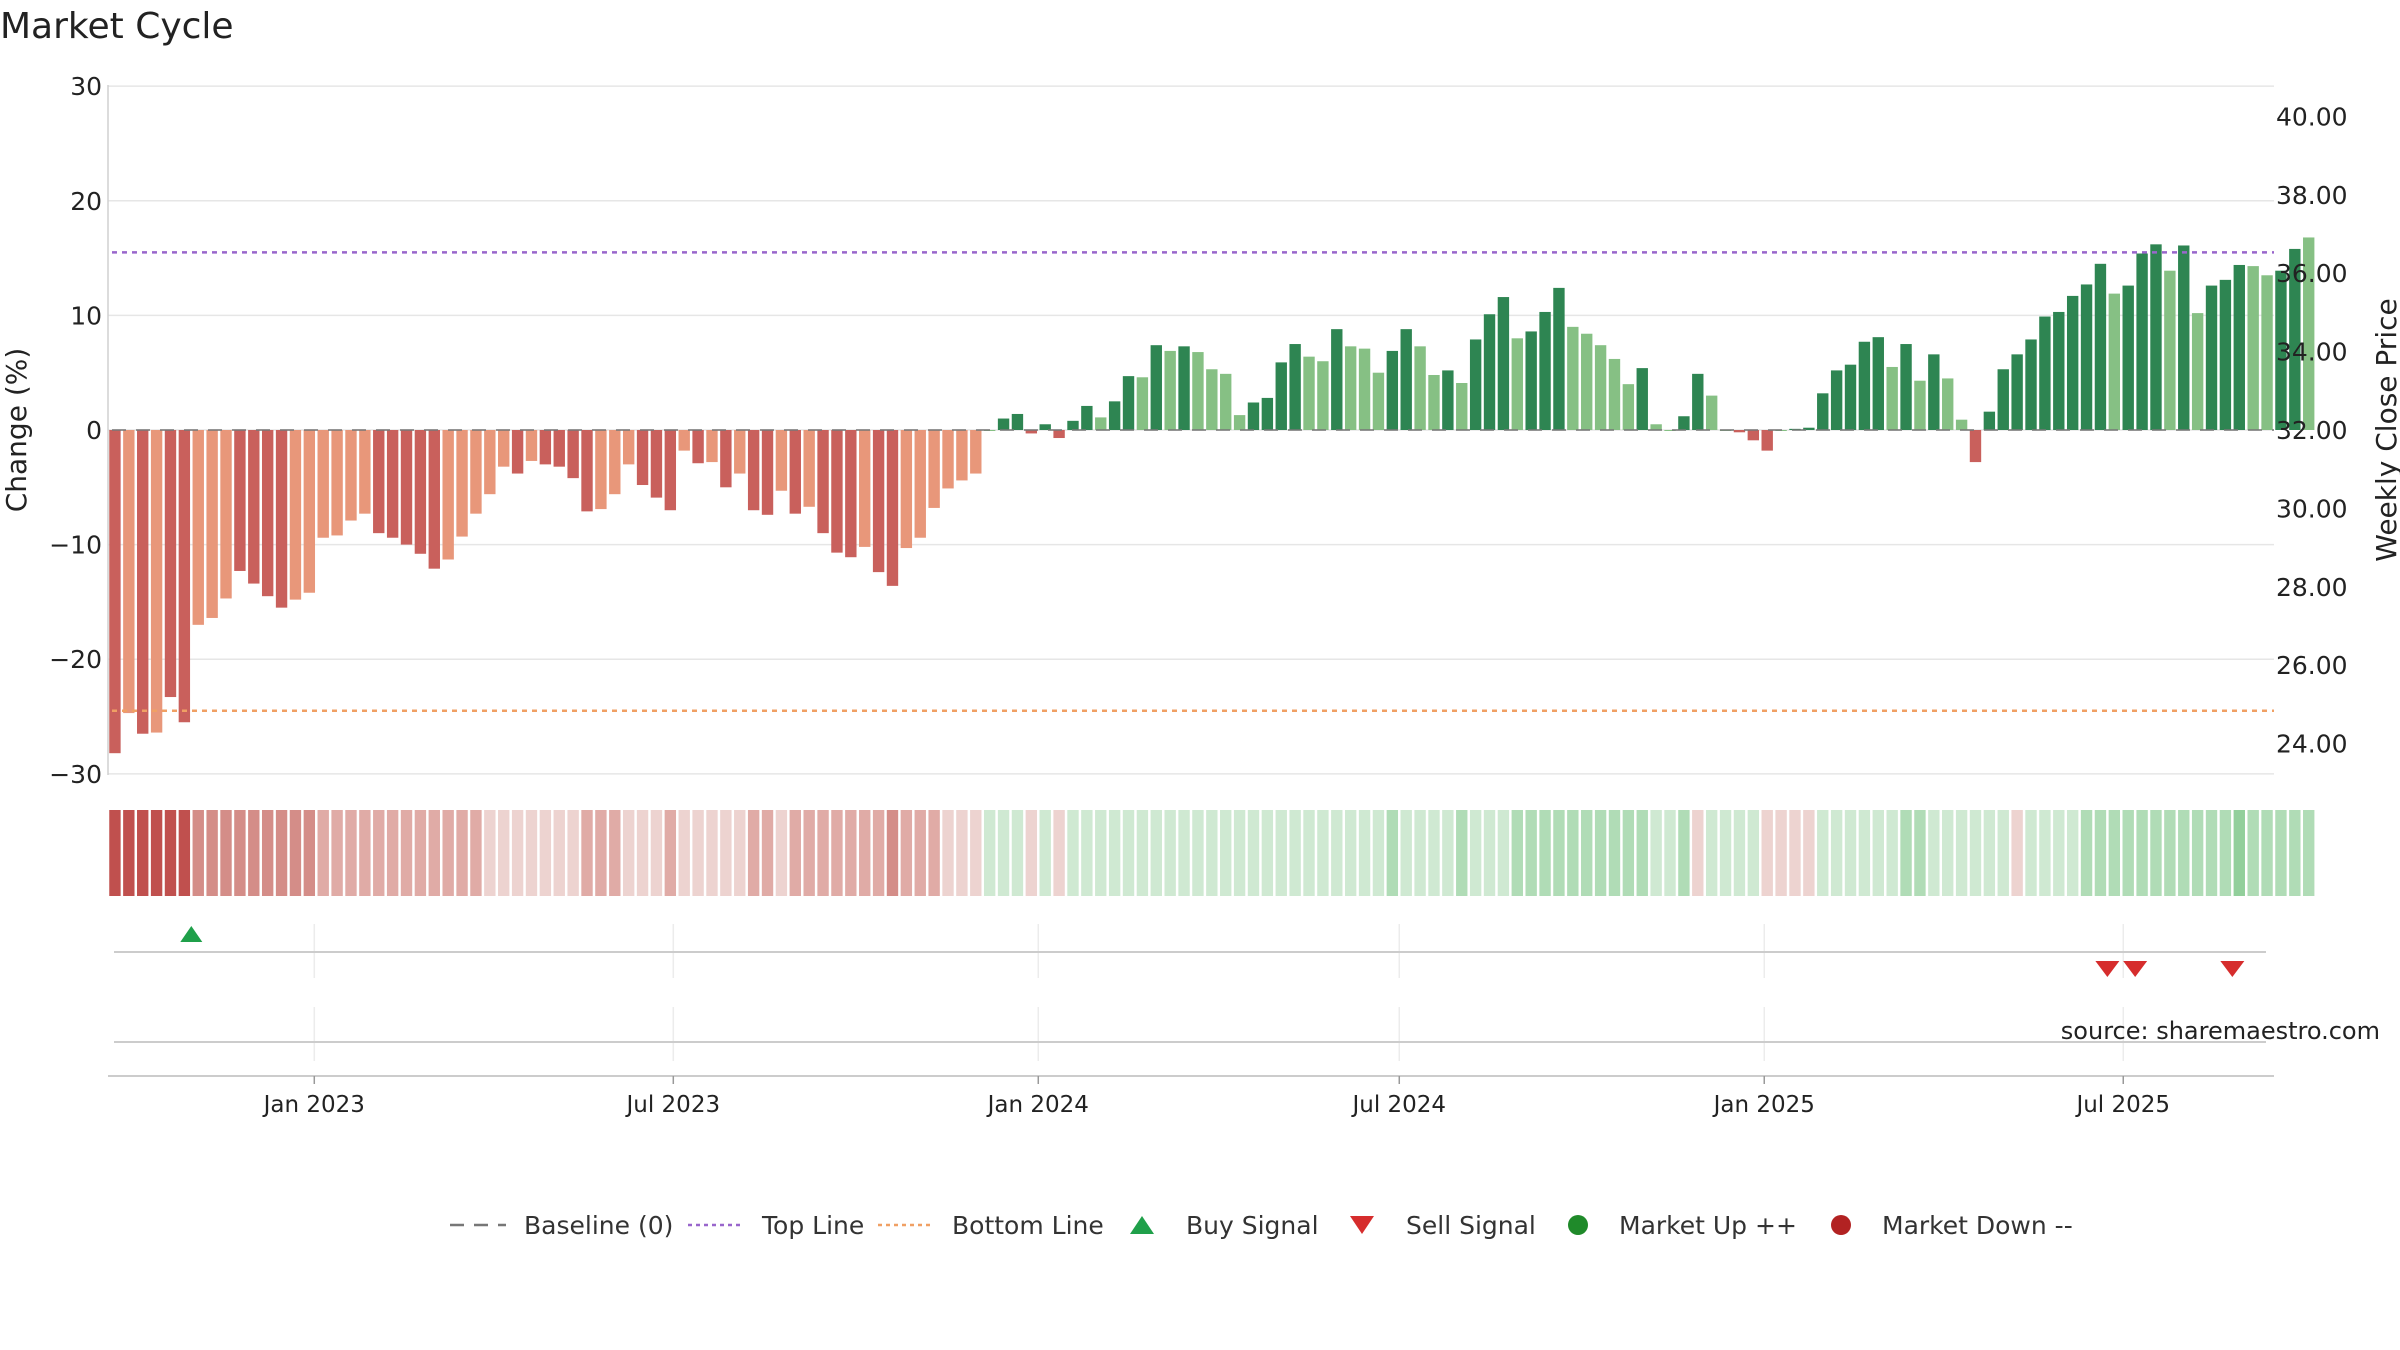 This screenshot has width=2400, height=1350. Describe the element at coordinates (1037, 1105) in the screenshot. I see `x-tick-label: Jan 2024` at that location.